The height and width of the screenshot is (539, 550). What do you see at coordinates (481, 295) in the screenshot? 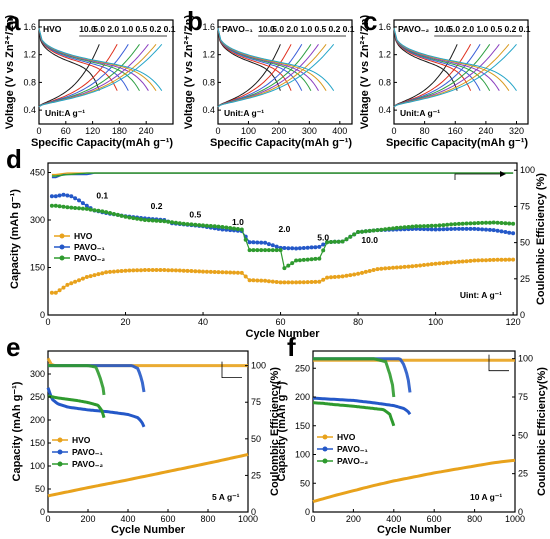
I see `unit-label: Uint: A g⁻¹` at bounding box center [481, 295].